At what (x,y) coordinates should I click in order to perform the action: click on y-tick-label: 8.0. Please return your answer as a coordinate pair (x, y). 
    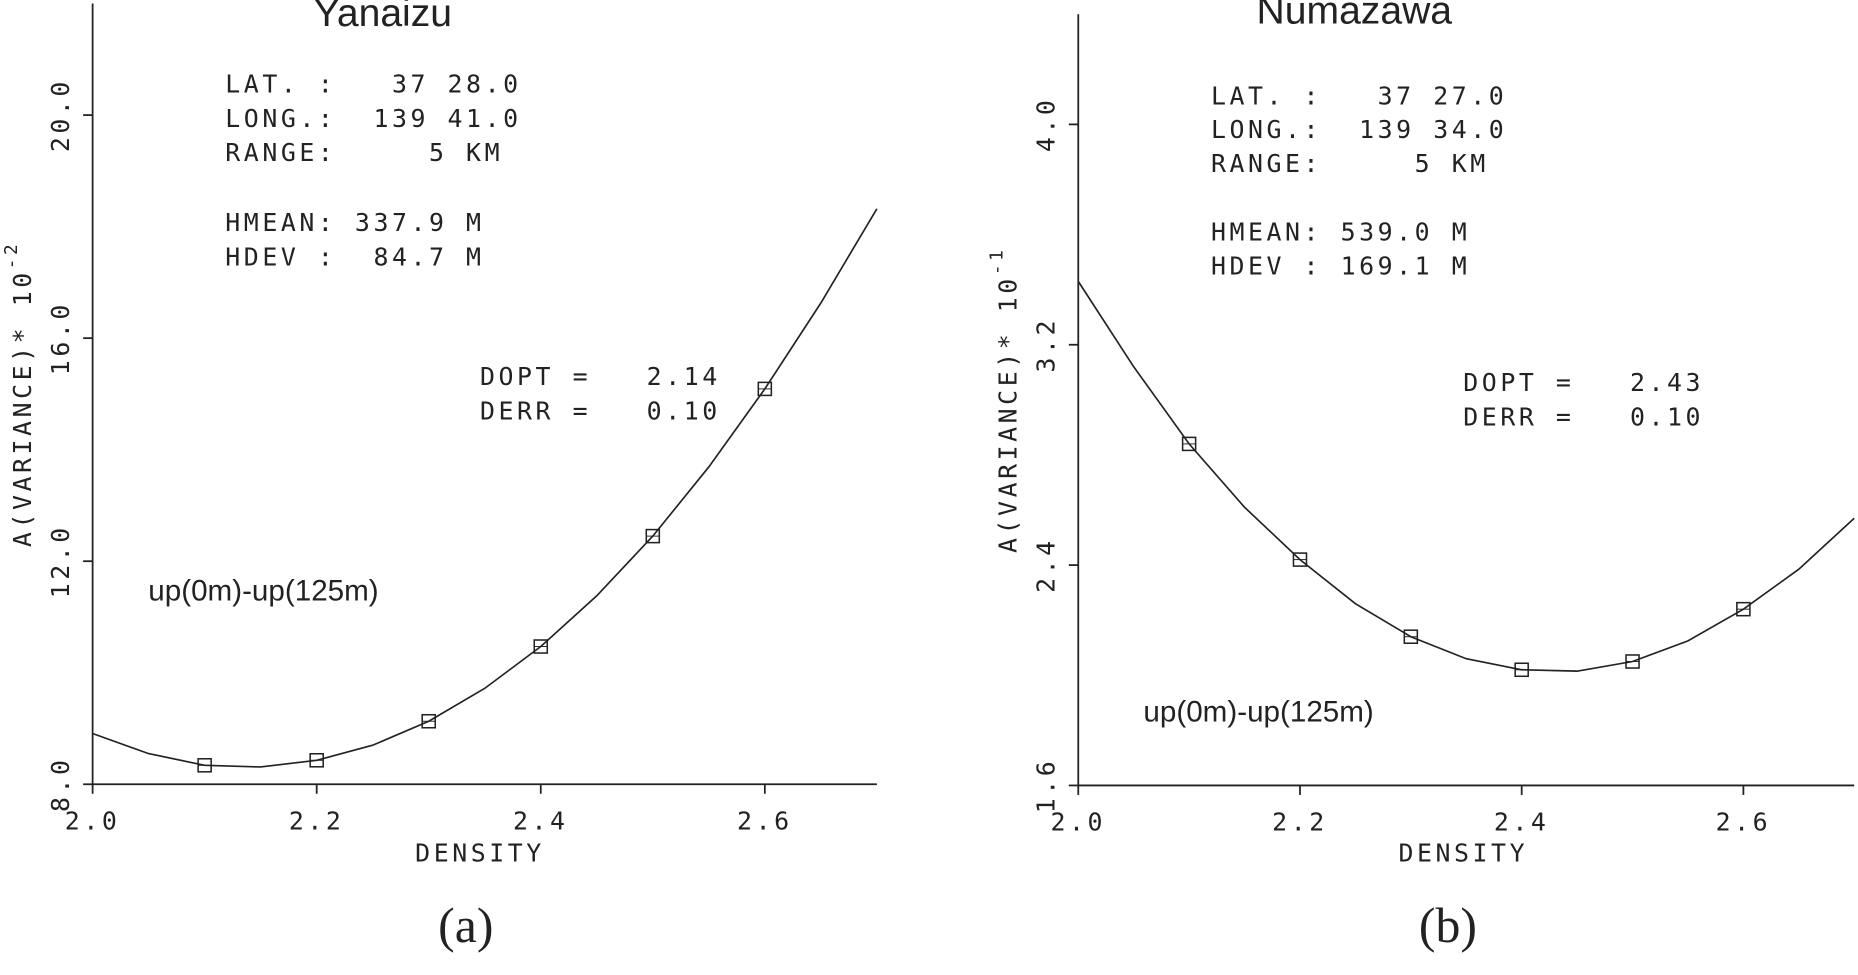
    Looking at the image, I should click on (60, 784).